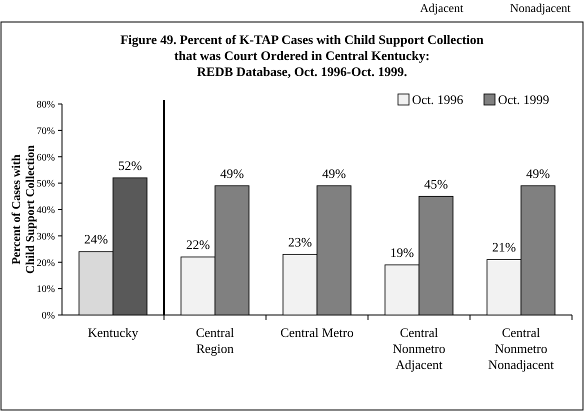 The height and width of the screenshot is (411, 584). I want to click on x-tick-label: Kentucky, so click(113, 332).